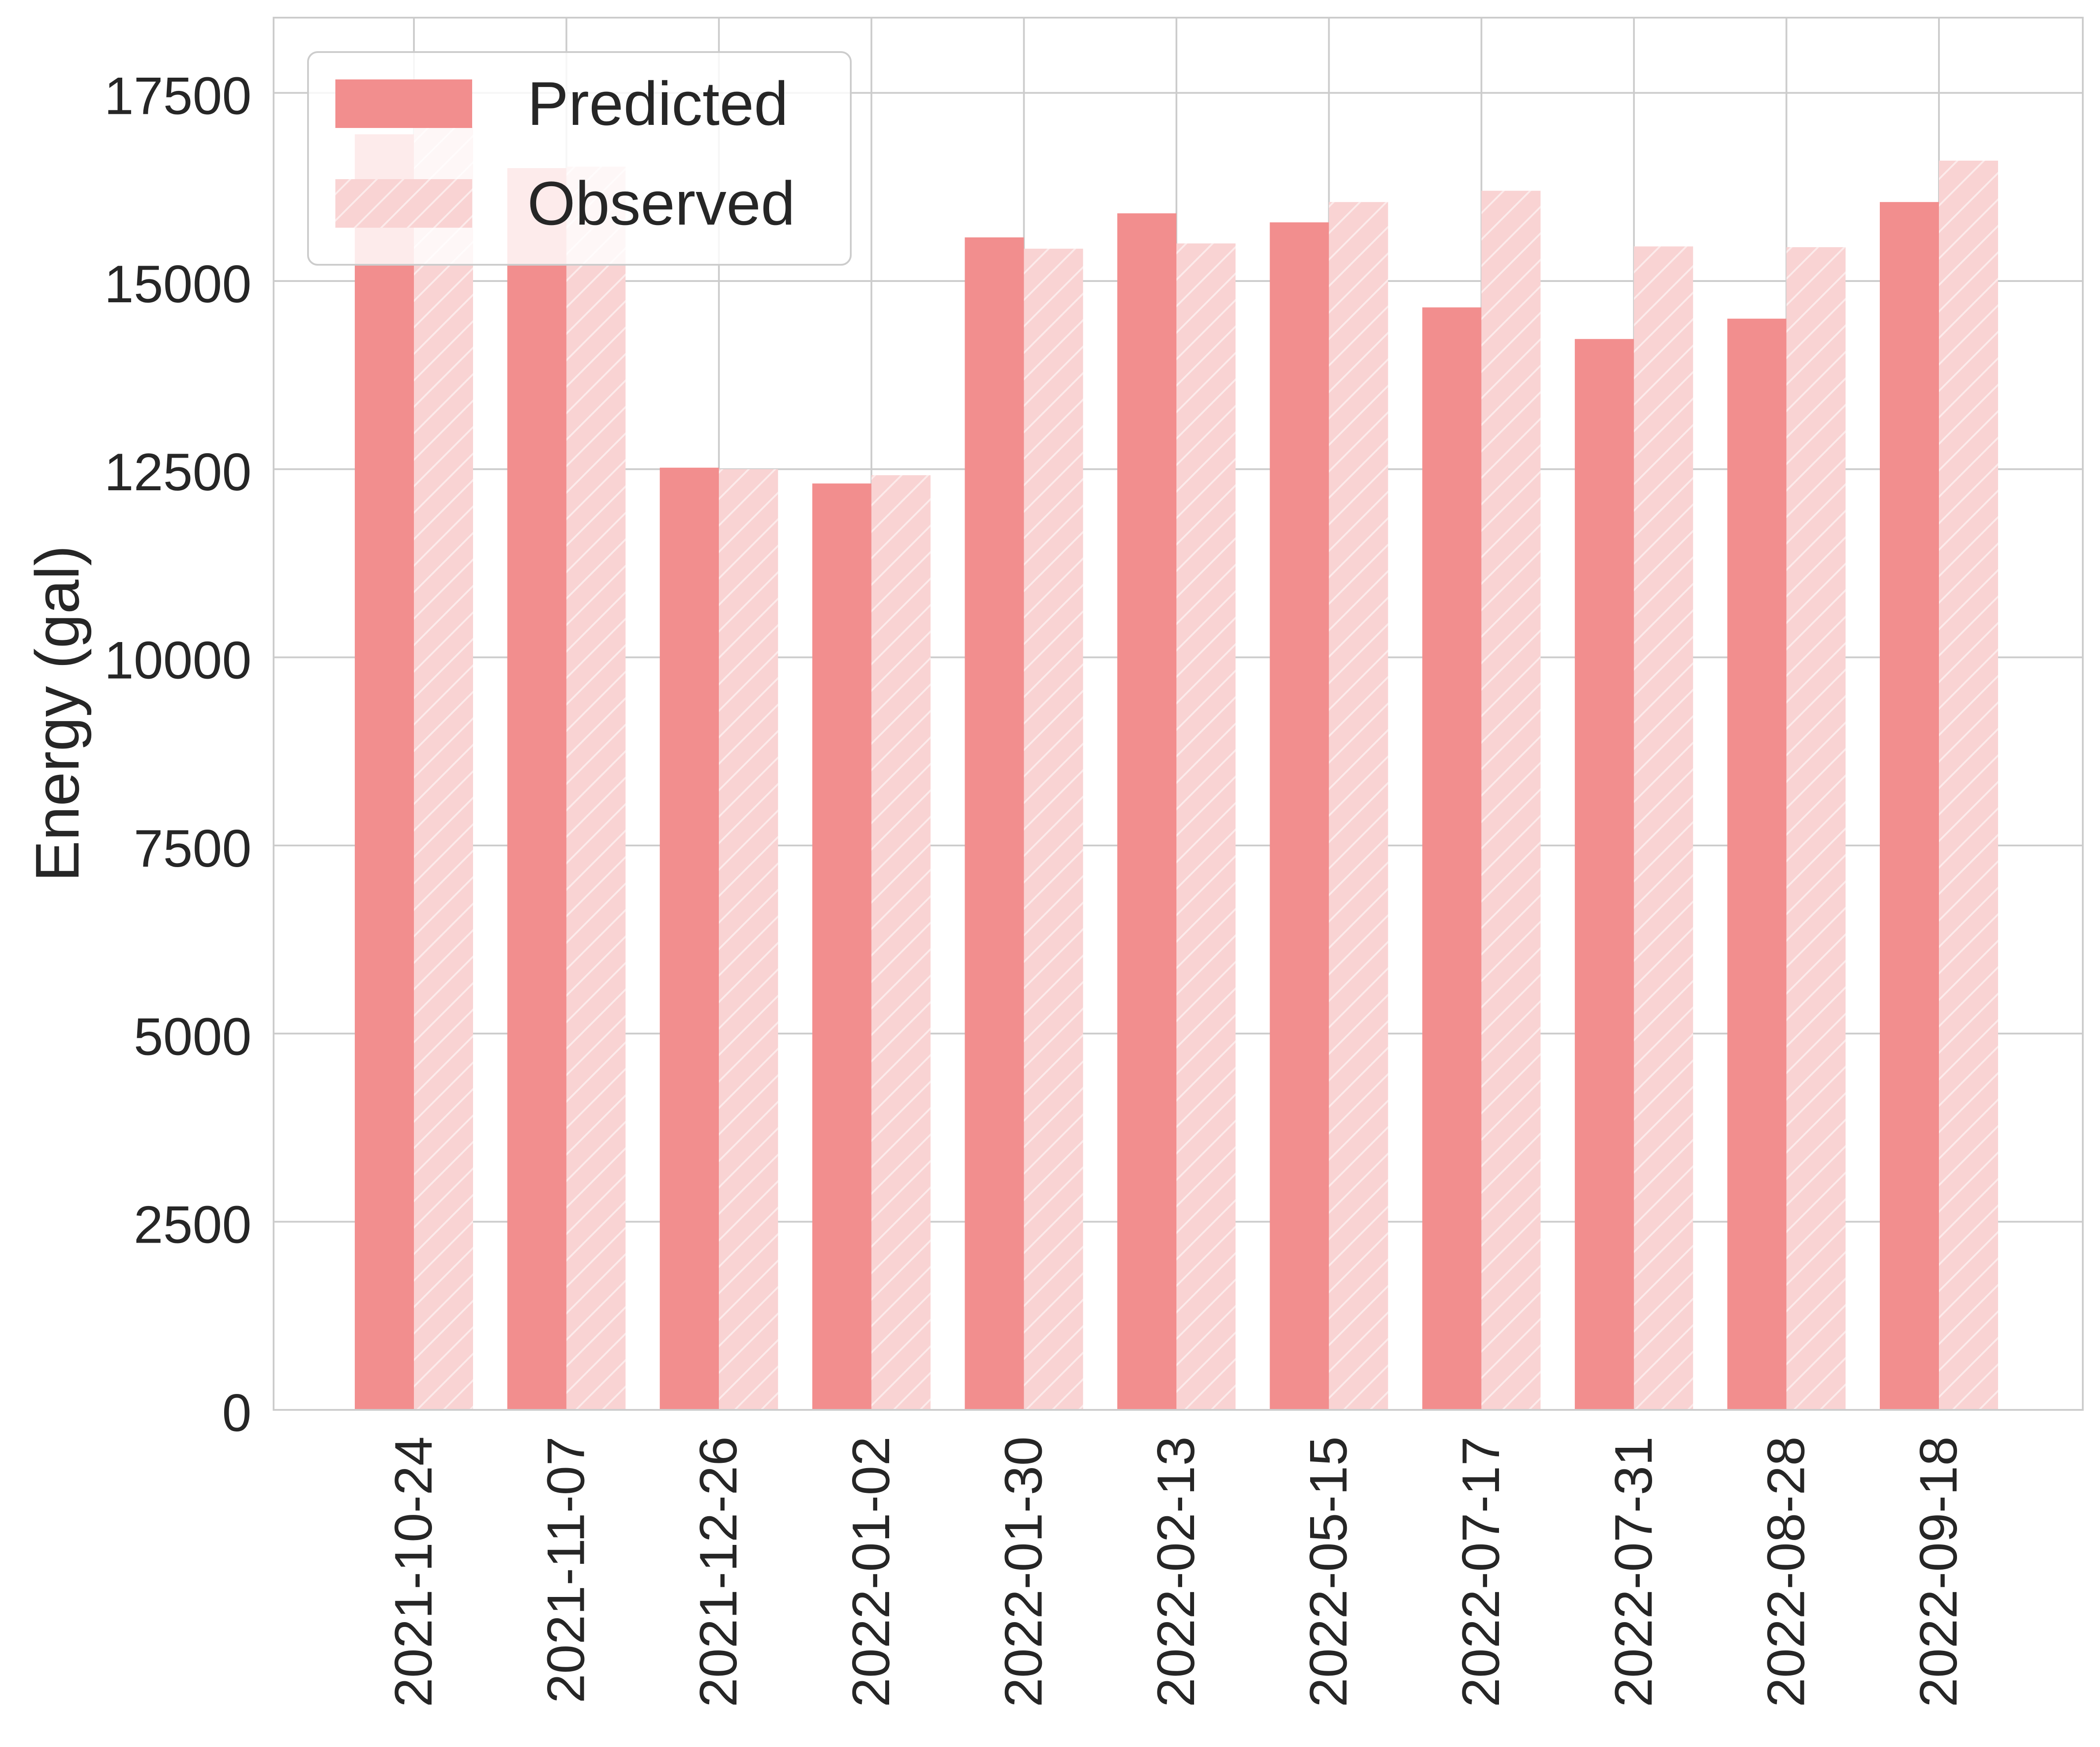 This screenshot has width=2100, height=1747. I want to click on y-tick-label: 2500, so click(193, 1225).